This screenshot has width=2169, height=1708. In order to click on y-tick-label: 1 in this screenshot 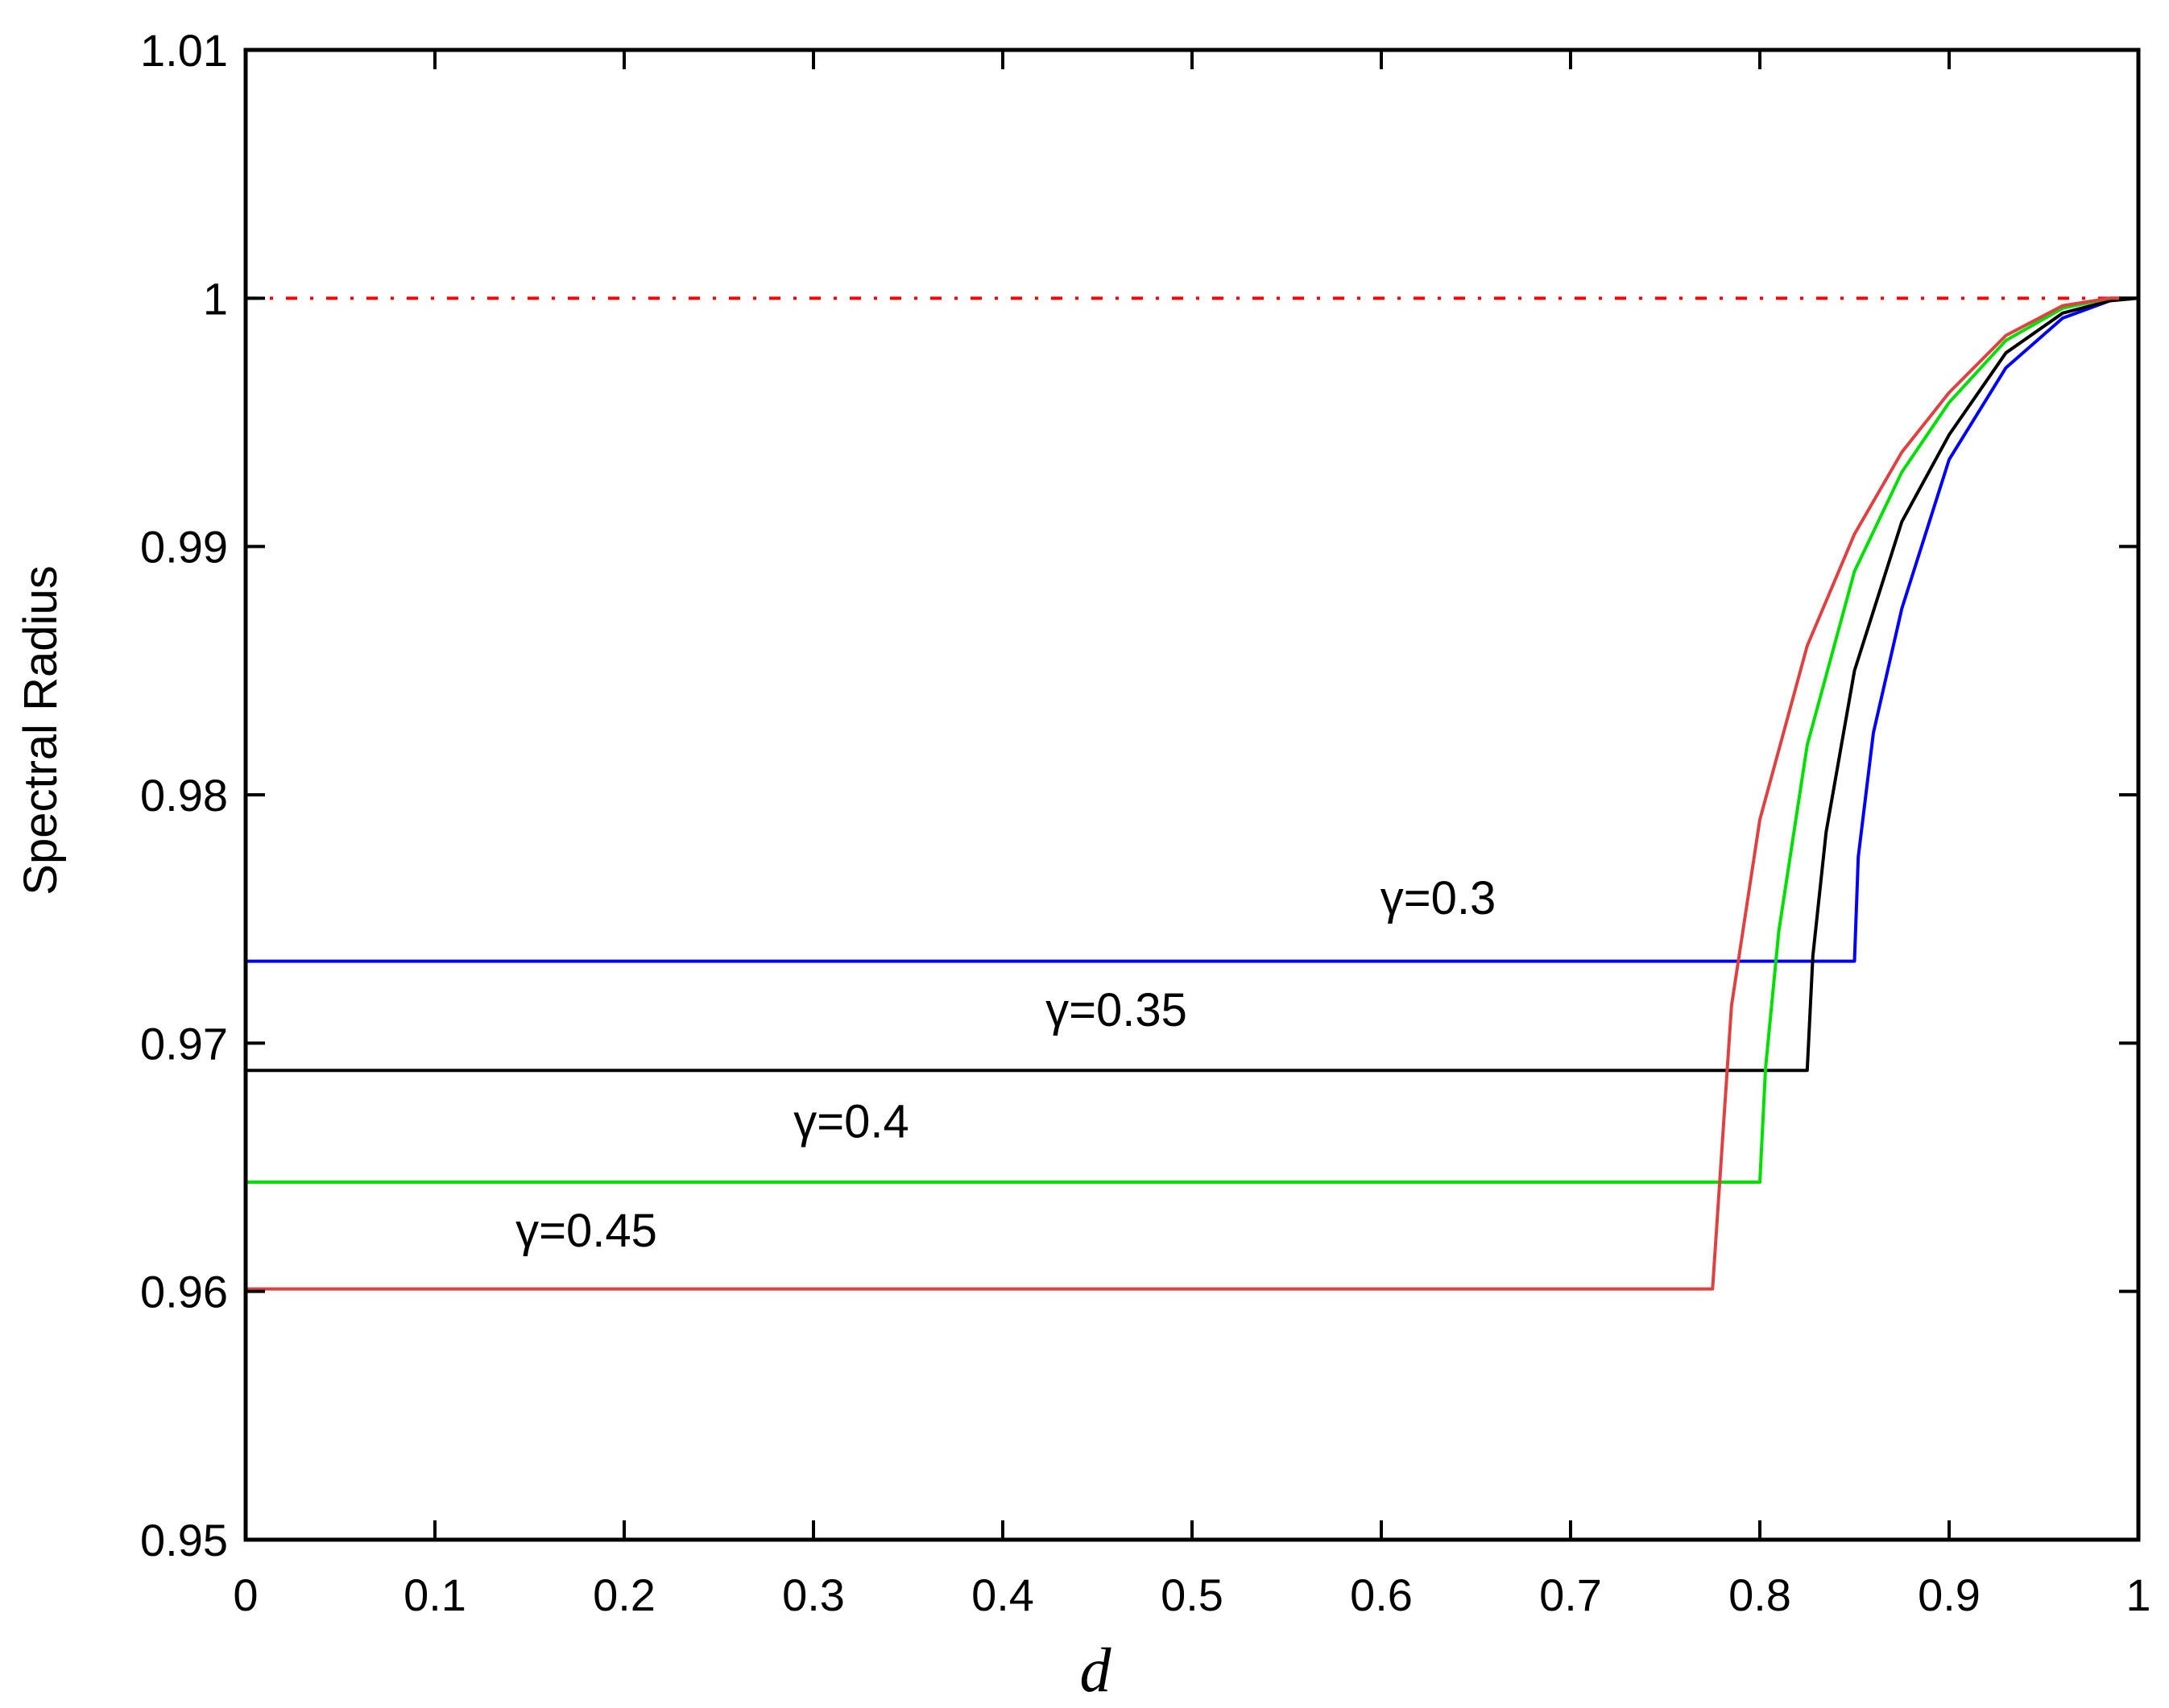, I will do `click(216, 299)`.